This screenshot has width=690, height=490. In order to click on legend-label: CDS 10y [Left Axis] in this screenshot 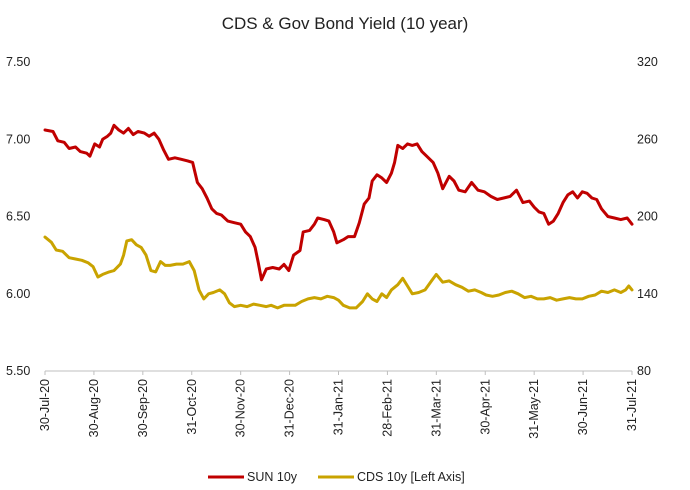, I will do `click(411, 477)`.